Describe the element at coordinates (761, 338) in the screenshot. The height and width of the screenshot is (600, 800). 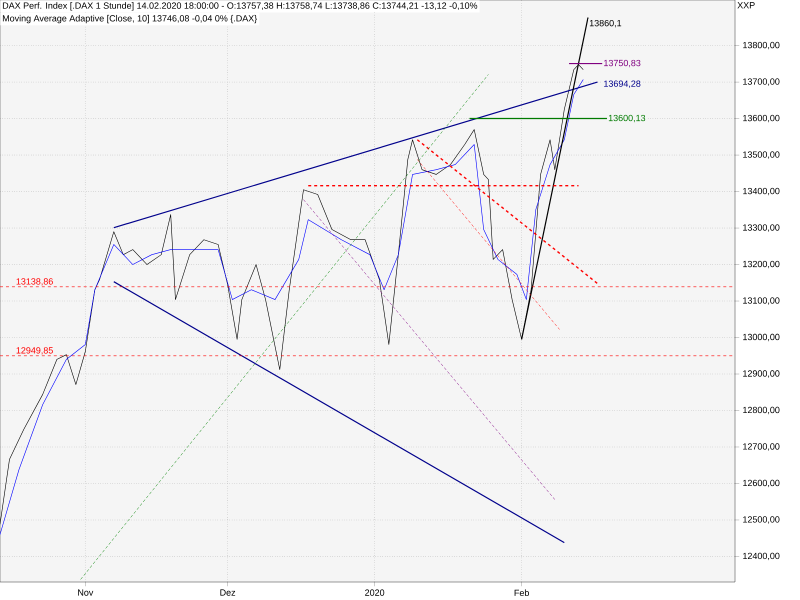
I see `y-tick-label: 13000,00` at that location.